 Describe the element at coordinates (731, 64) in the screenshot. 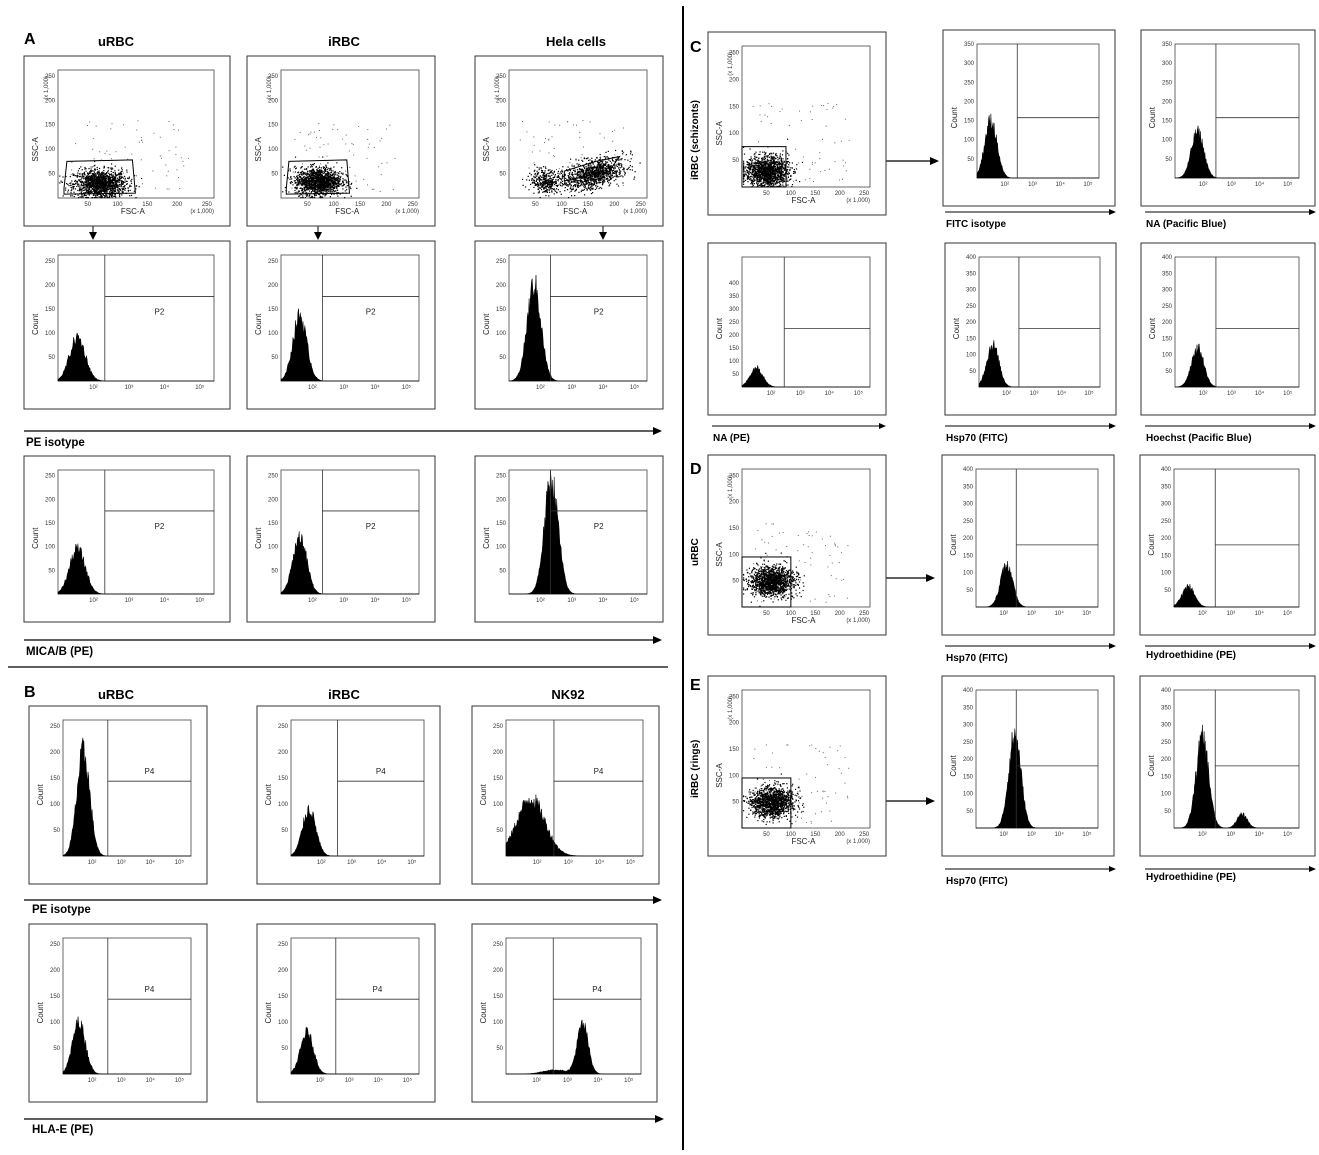

I see `y-multiplier: (x 1,000)` at that location.